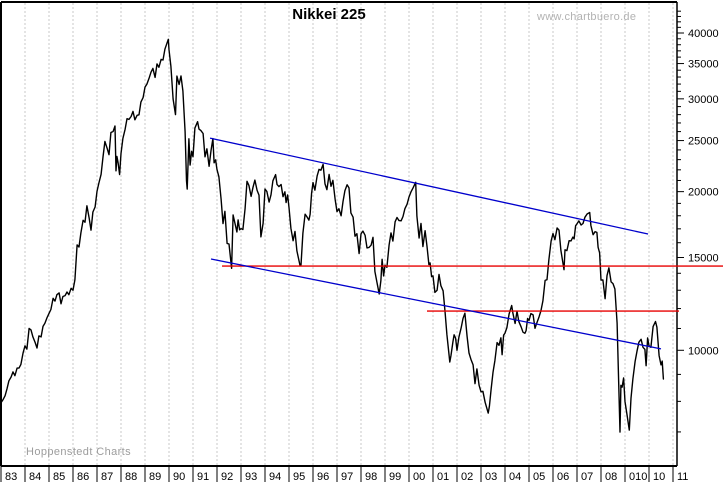  What do you see at coordinates (419, 477) in the screenshot?
I see `x-tick-label: 00` at bounding box center [419, 477].